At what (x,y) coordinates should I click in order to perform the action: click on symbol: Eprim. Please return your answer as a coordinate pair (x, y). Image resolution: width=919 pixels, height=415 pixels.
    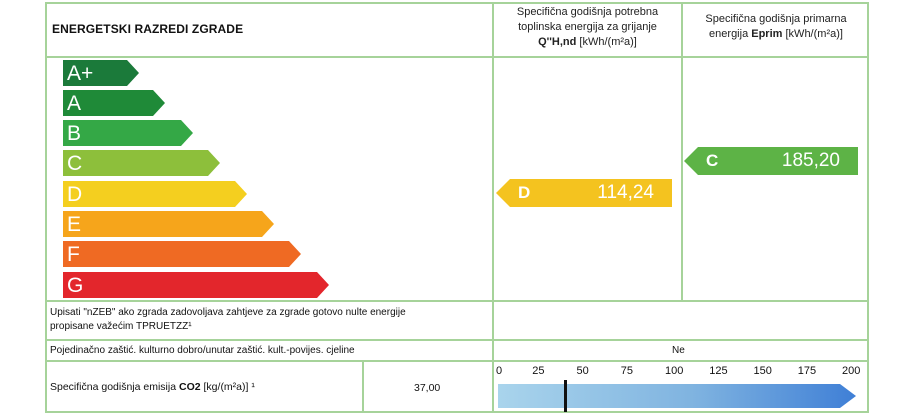
    Looking at the image, I should click on (767, 34).